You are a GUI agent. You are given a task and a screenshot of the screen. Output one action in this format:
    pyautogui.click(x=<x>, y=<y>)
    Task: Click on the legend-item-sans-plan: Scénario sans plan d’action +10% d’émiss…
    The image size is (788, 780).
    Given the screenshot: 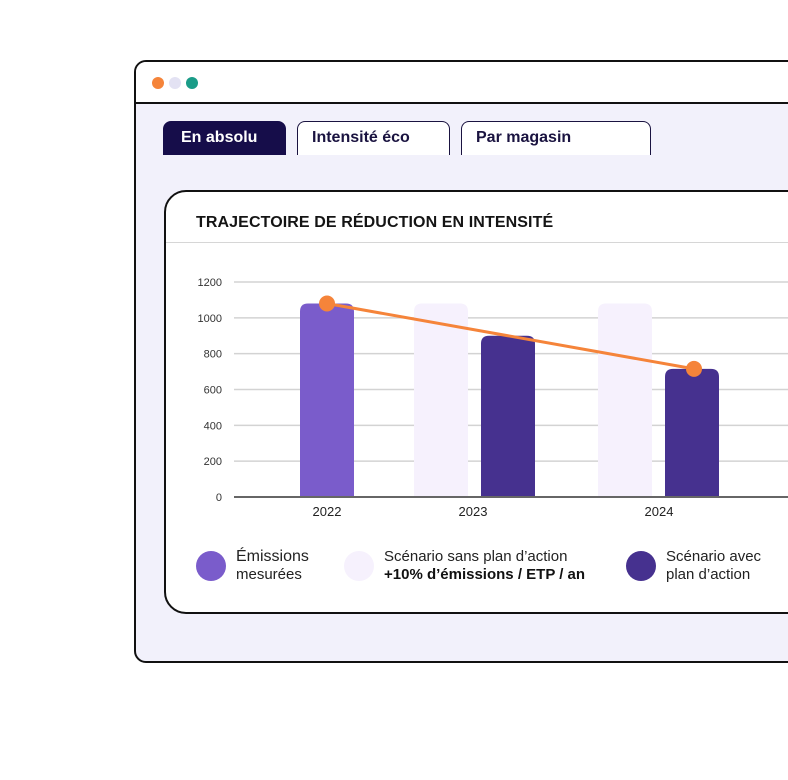 What is the action you would take?
    pyautogui.click(x=464, y=566)
    